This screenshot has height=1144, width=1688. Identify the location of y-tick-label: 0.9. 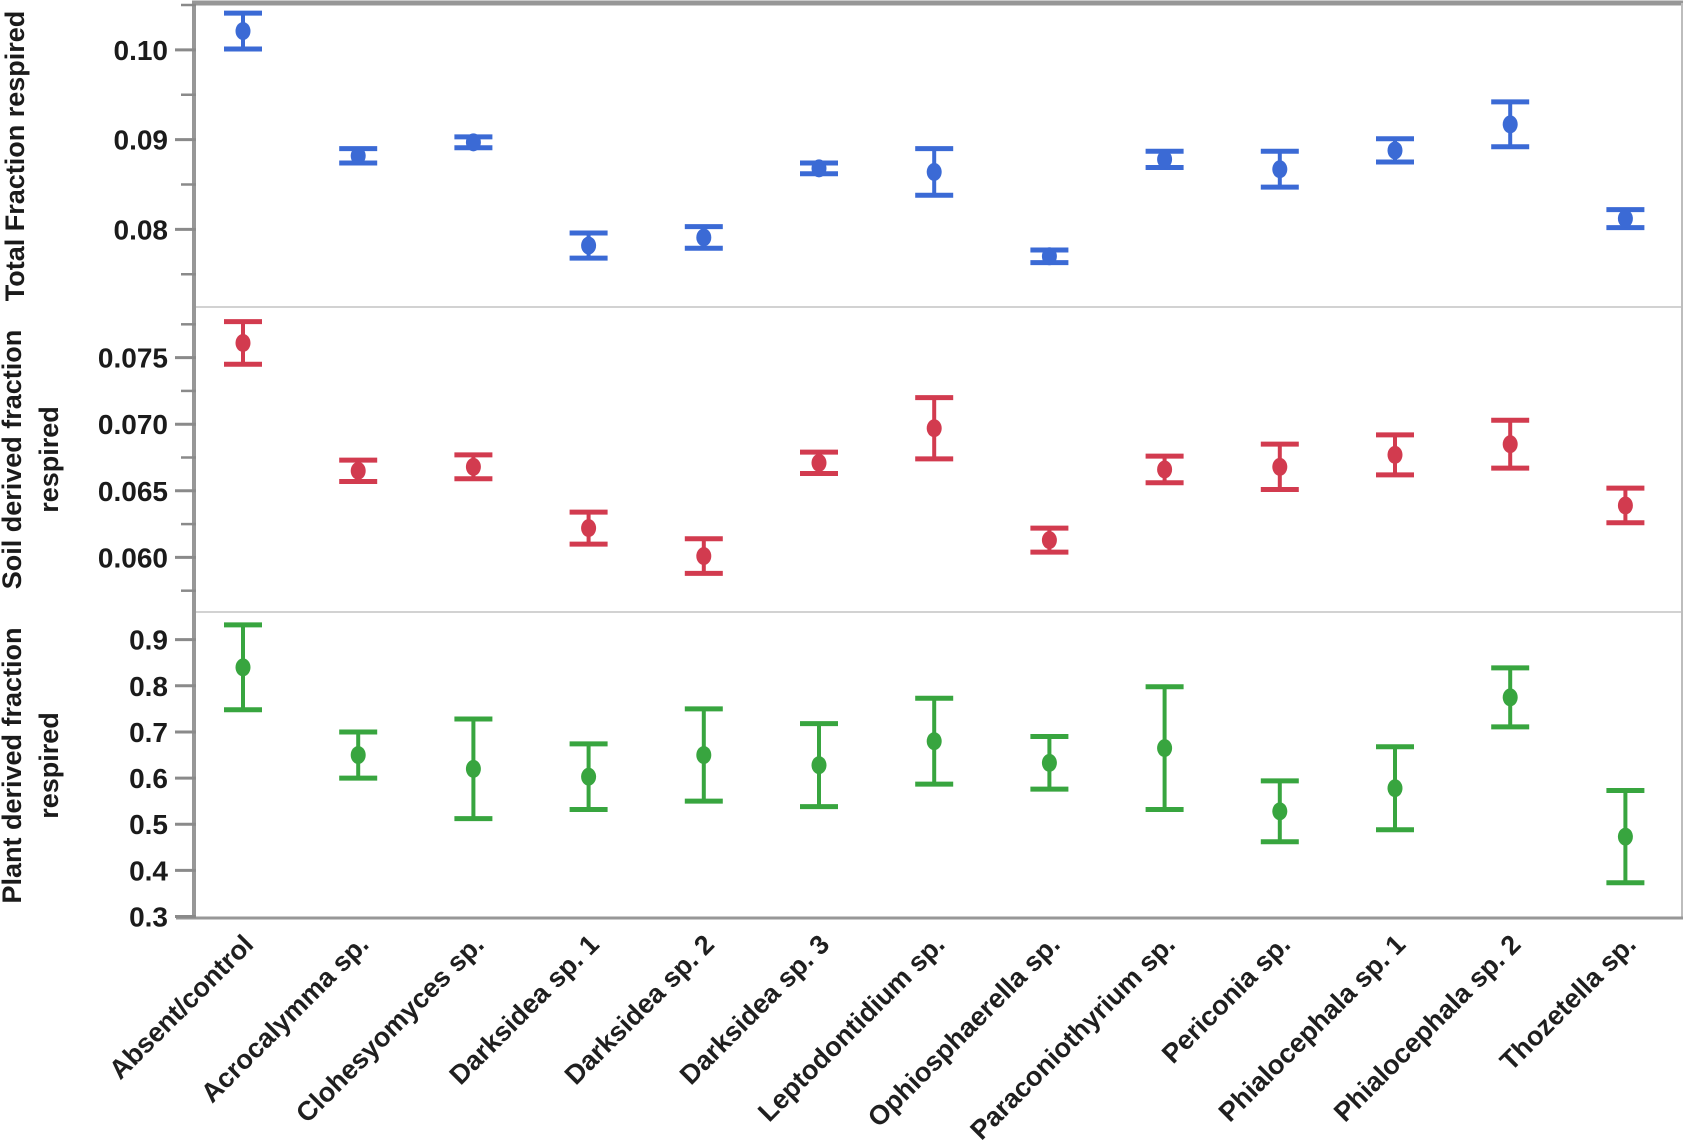
(148, 640).